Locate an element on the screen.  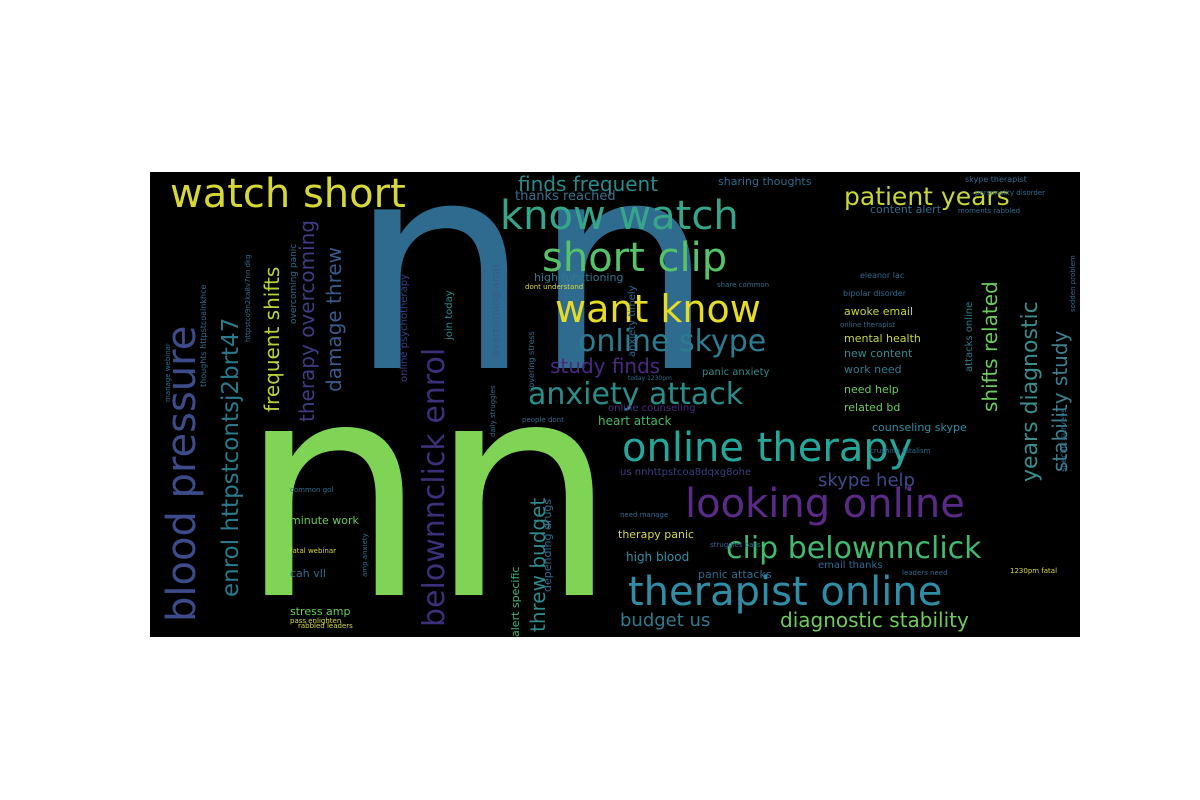
word-69: leaders need is located at coordinates (925, 573).